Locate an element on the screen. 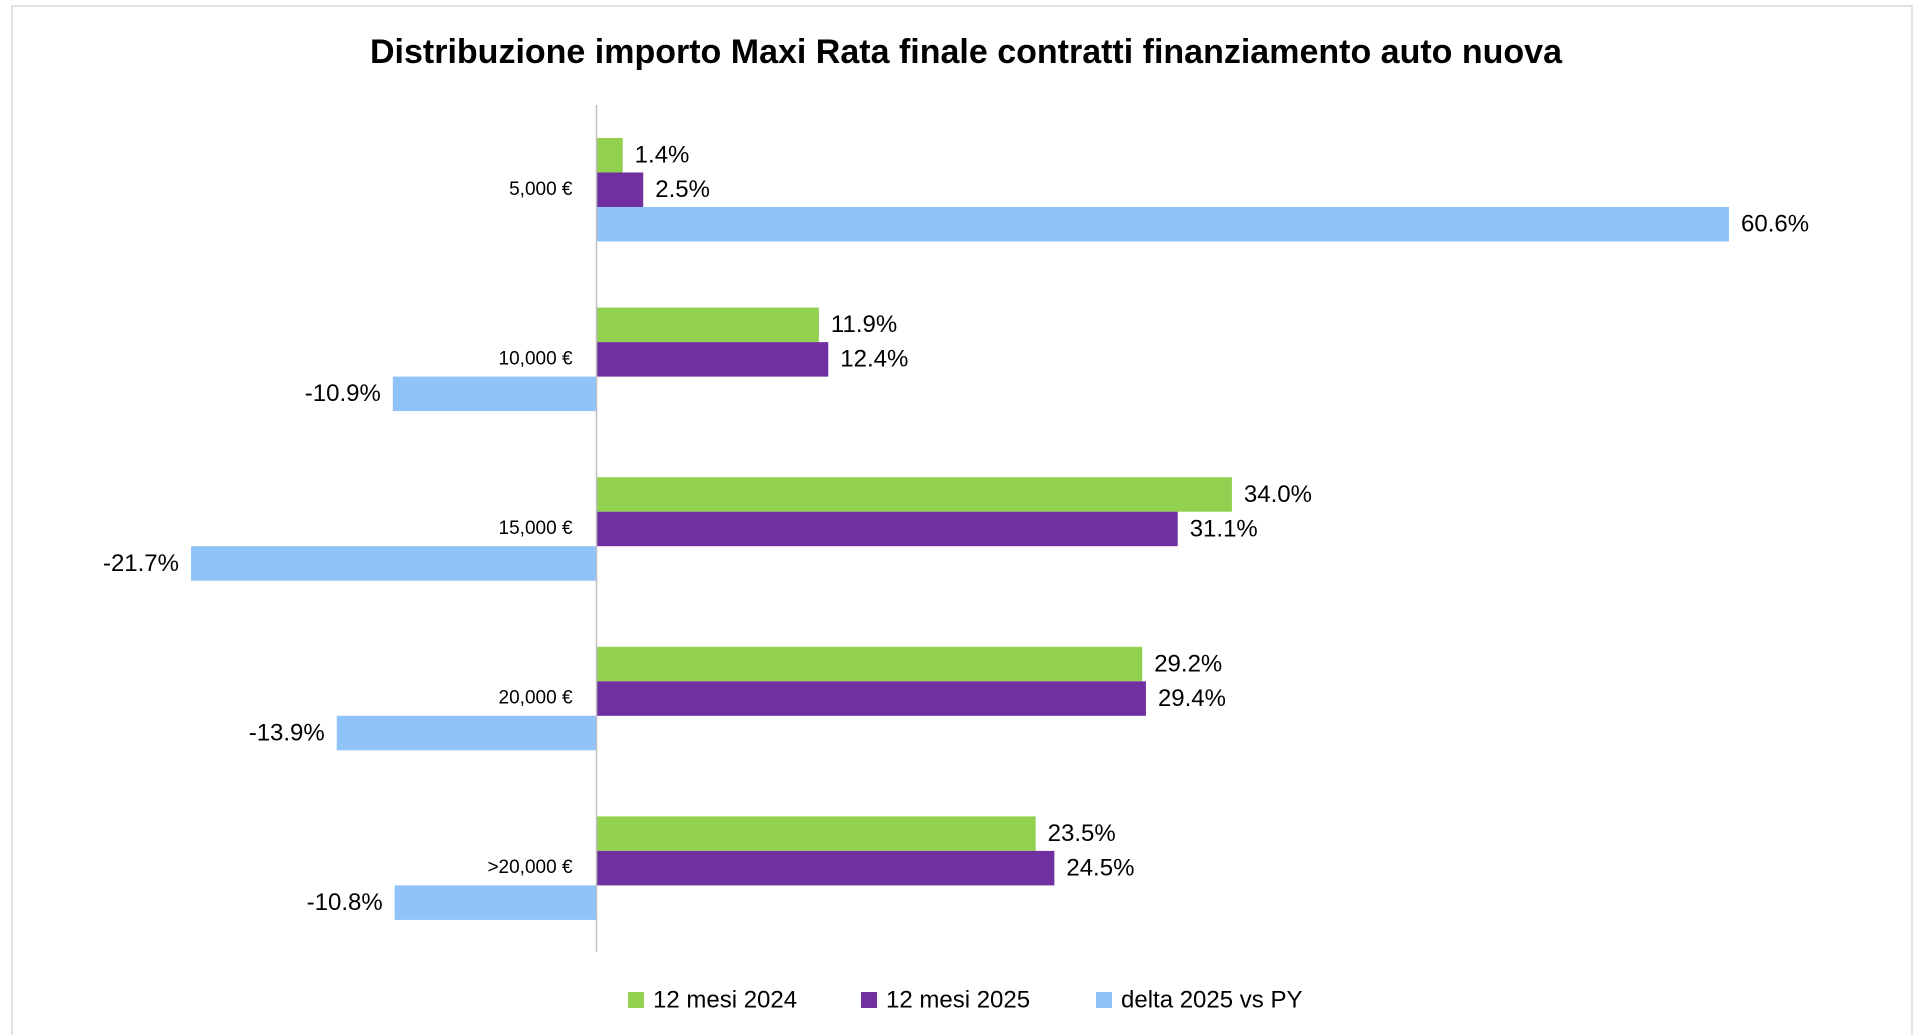 This screenshot has height=1035, width=1913. legend-label: delta 2025 vs PY is located at coordinates (1211, 999).